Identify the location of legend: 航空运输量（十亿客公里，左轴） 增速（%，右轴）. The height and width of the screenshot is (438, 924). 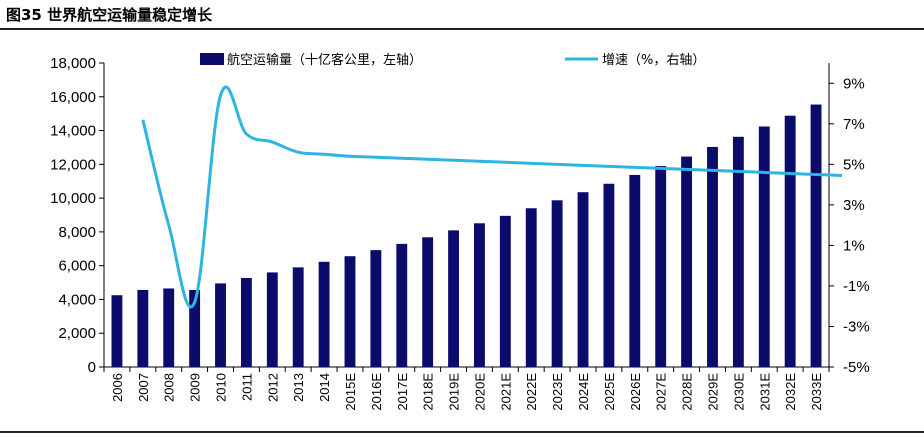
(452, 60).